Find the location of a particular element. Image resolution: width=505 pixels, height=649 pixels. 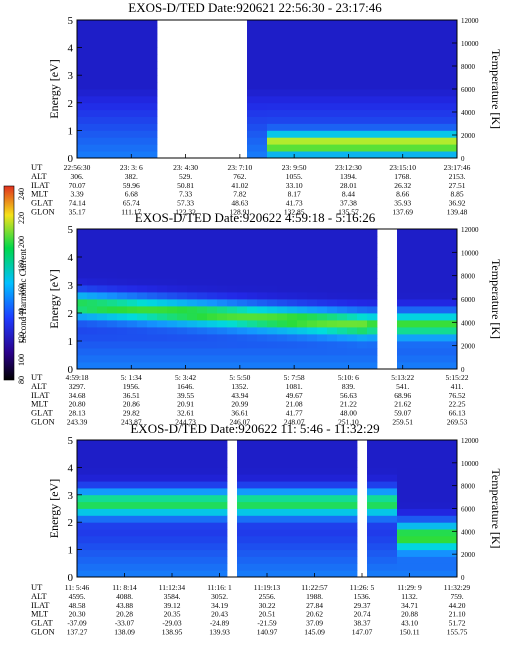

y-right-tick-label: 8000 is located at coordinates (468, 487).